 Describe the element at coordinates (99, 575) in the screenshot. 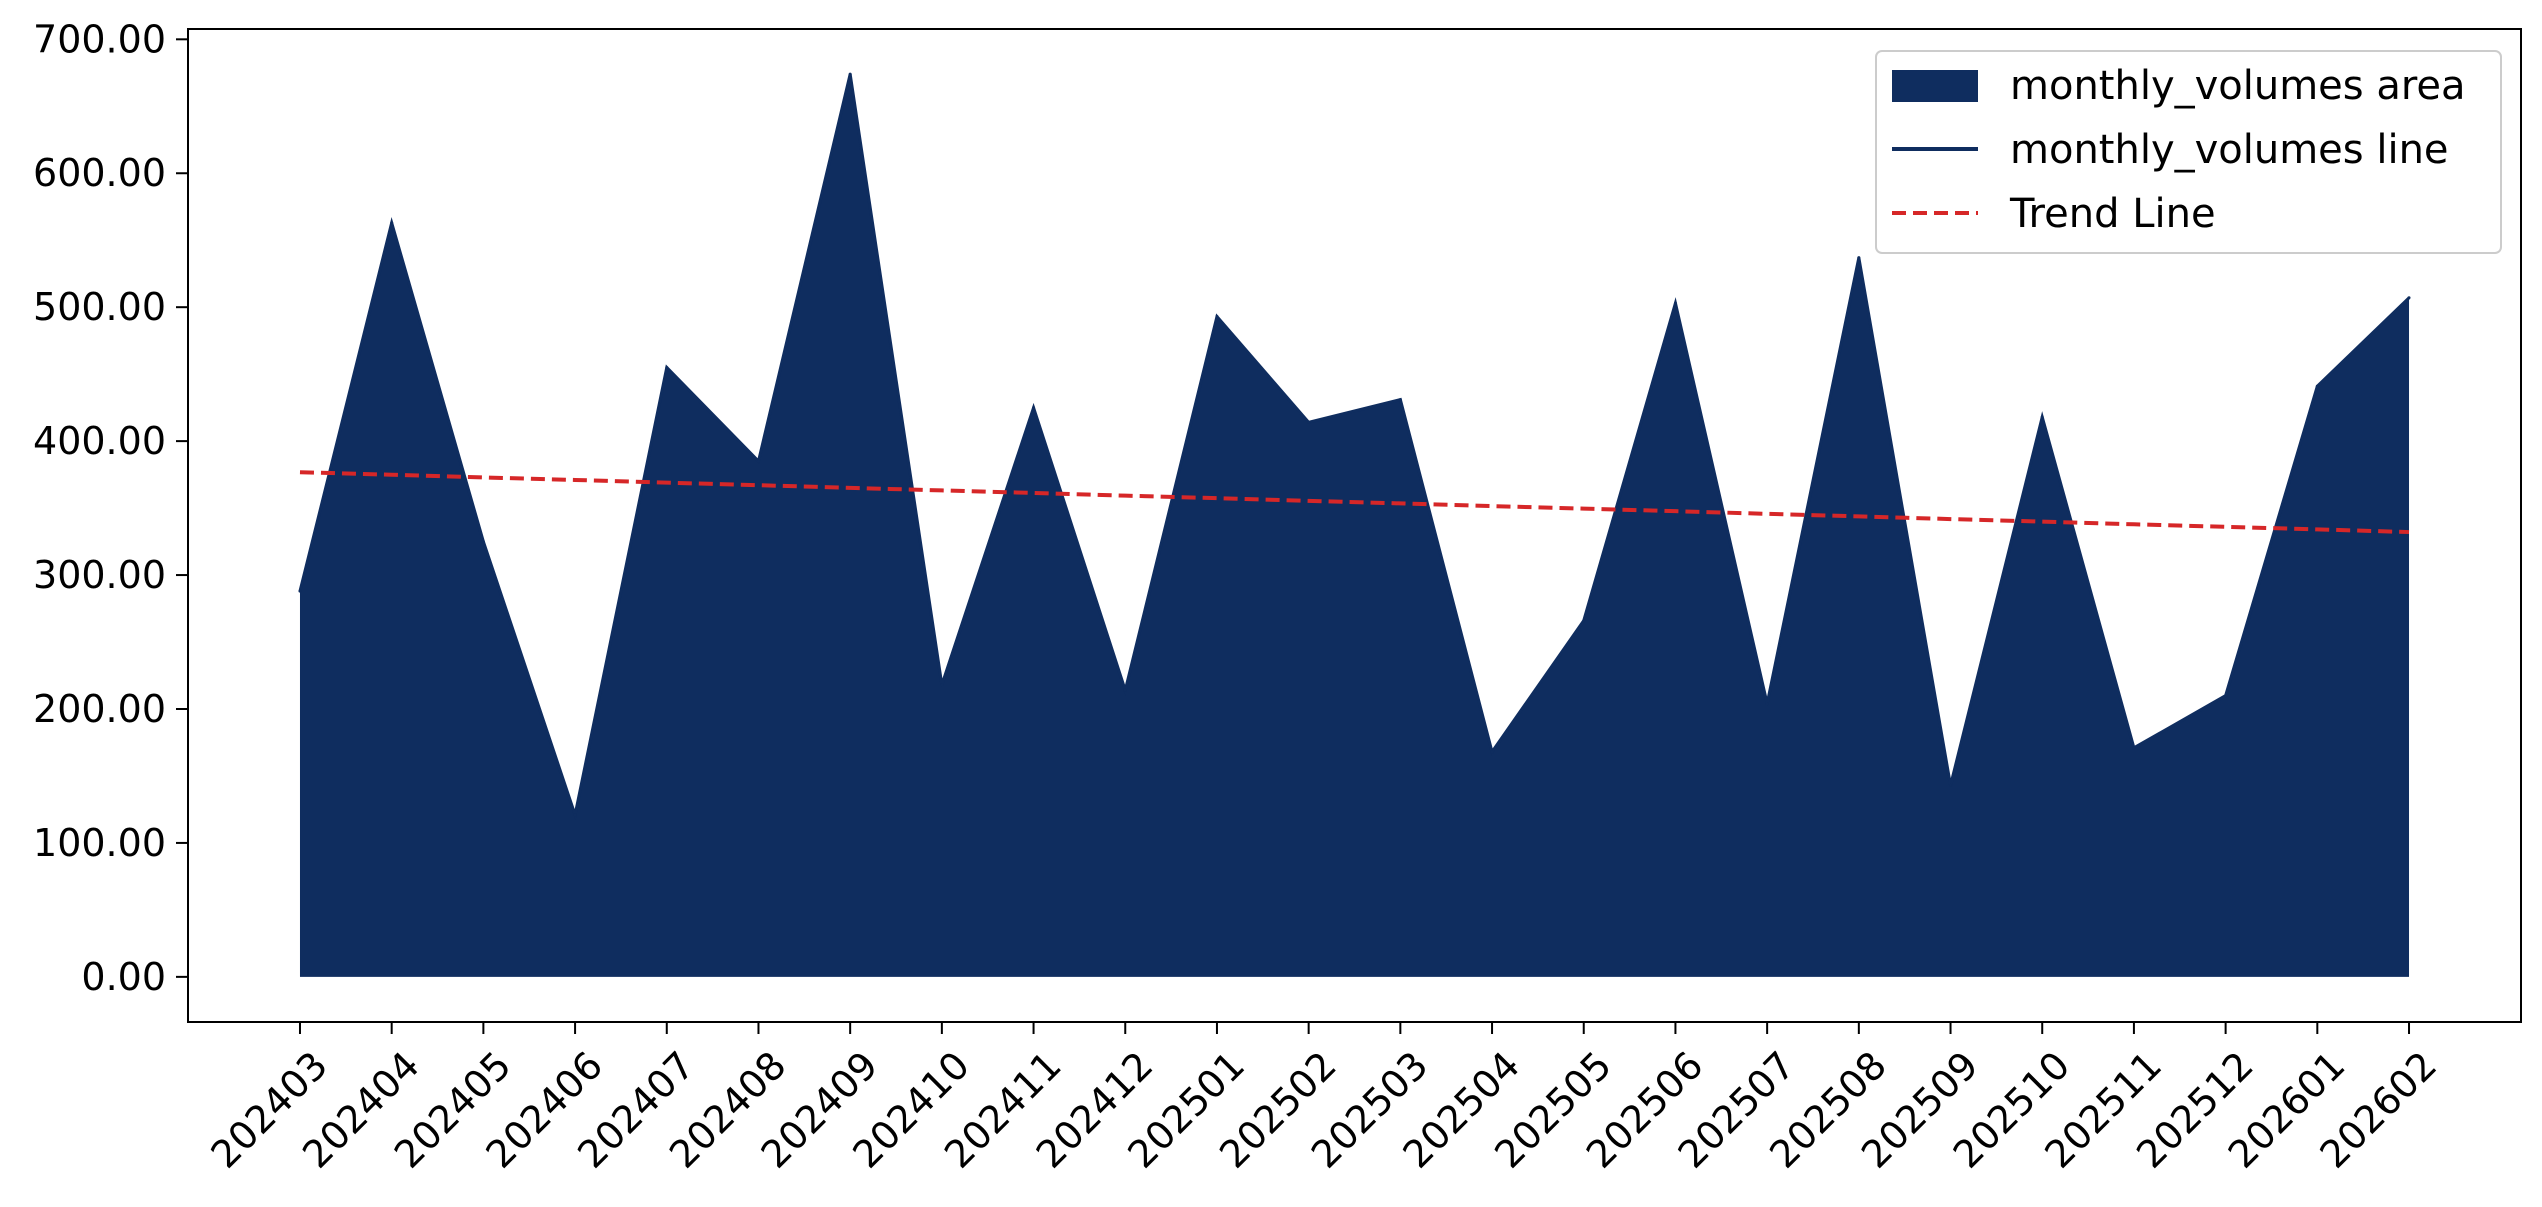

I see `y-tick-label: 300.00` at that location.